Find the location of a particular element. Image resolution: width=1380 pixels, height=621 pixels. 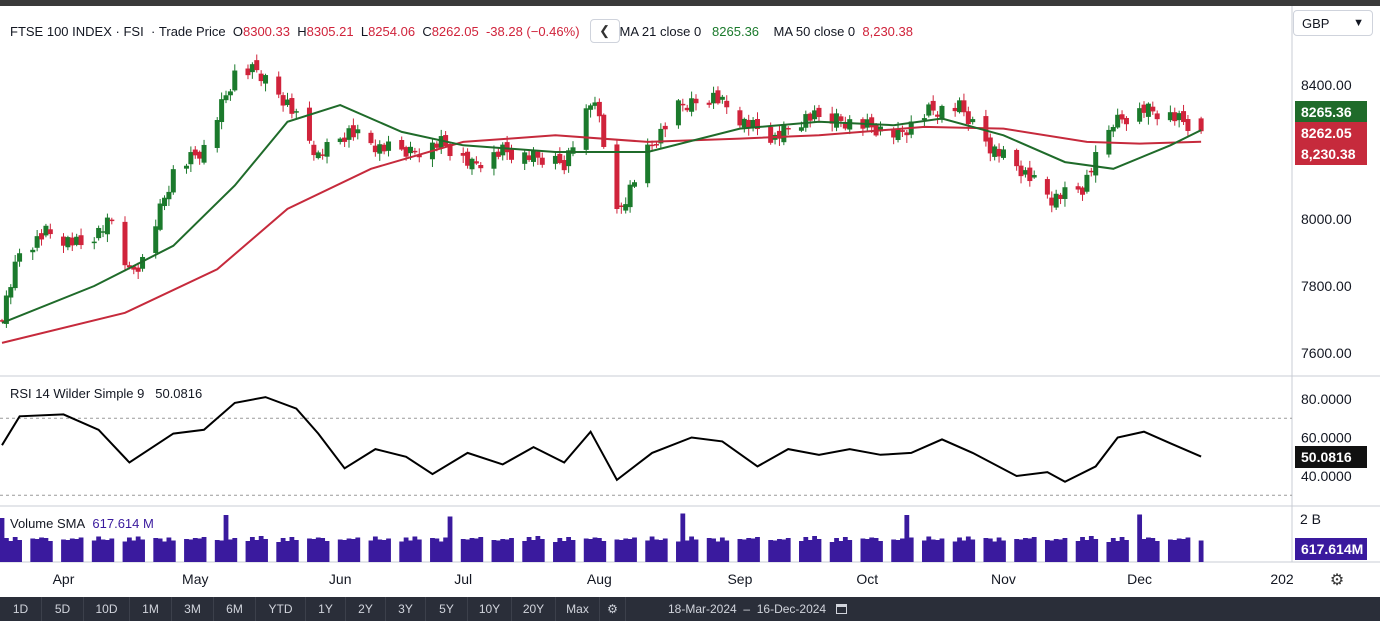

timeframe-button: Max is located at coordinates (578, 609).